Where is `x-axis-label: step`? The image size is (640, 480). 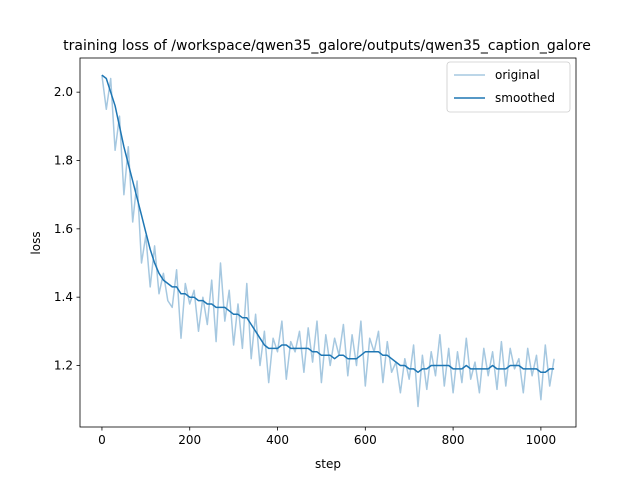
x-axis-label: step is located at coordinates (328, 464).